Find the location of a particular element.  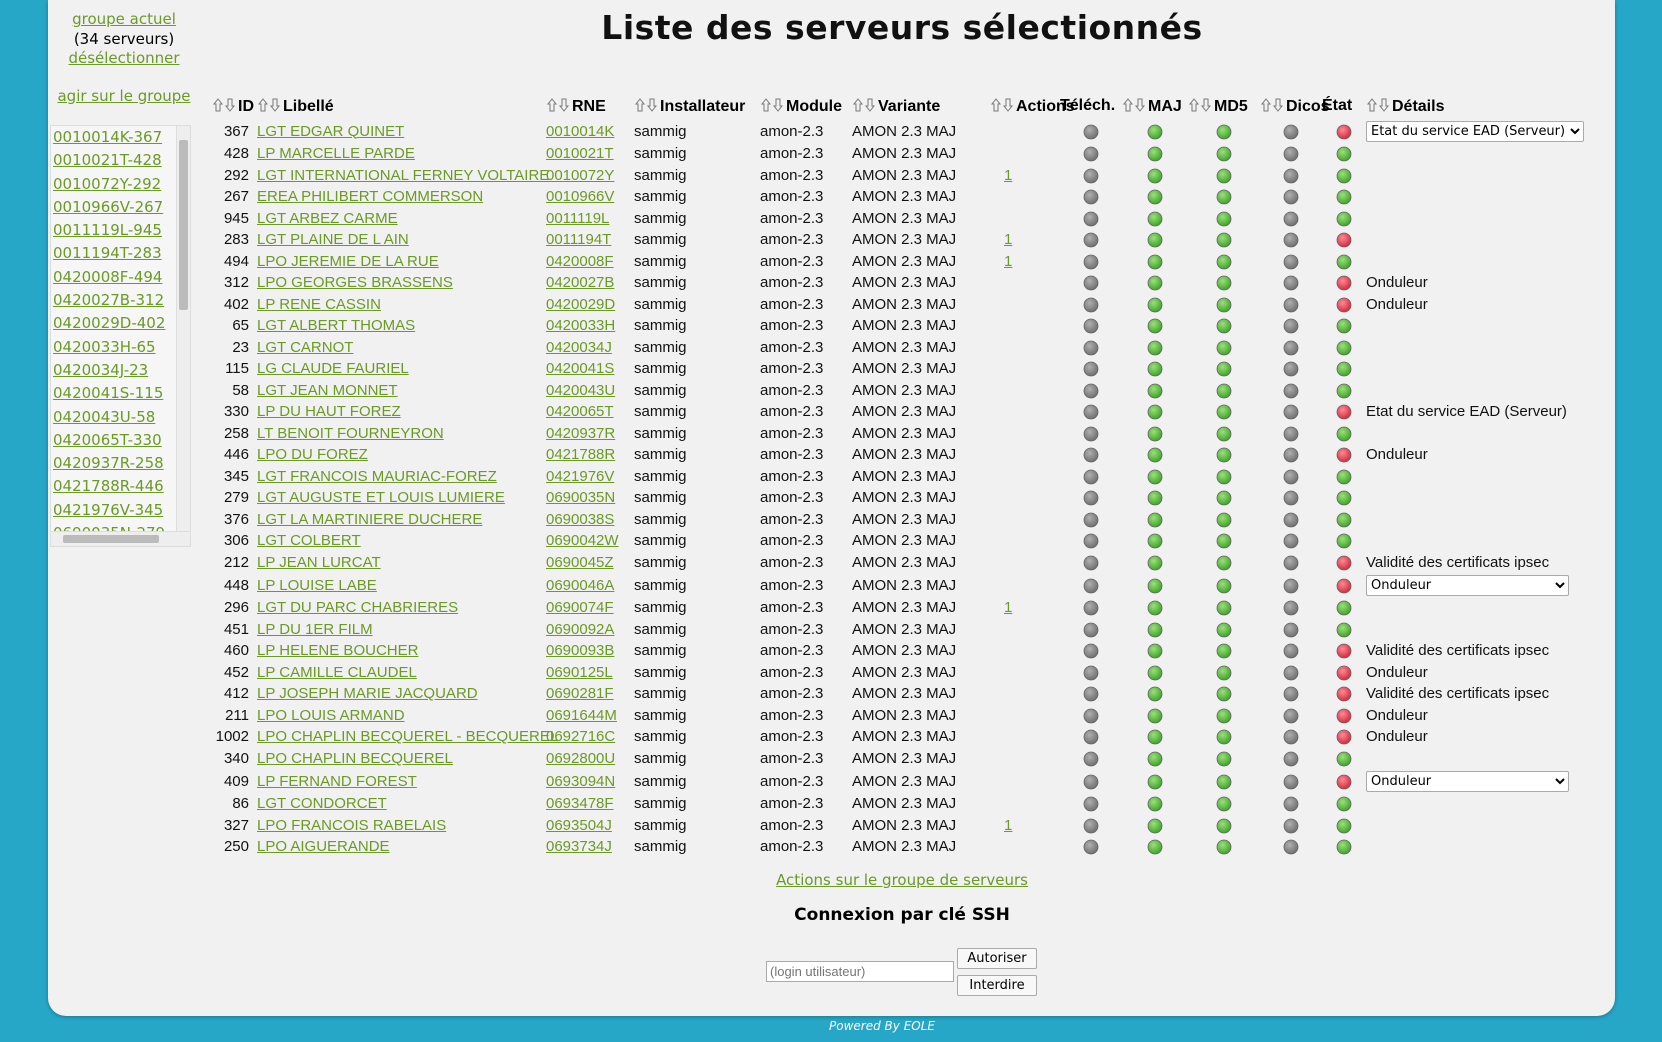

rne-link: 0692800U is located at coordinates (581, 758).